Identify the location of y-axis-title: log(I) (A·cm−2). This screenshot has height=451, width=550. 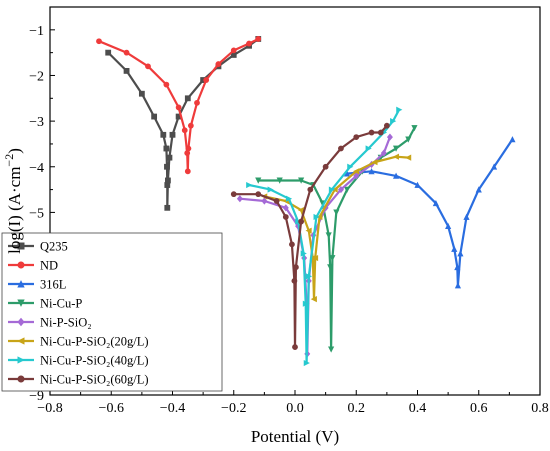
(13, 201).